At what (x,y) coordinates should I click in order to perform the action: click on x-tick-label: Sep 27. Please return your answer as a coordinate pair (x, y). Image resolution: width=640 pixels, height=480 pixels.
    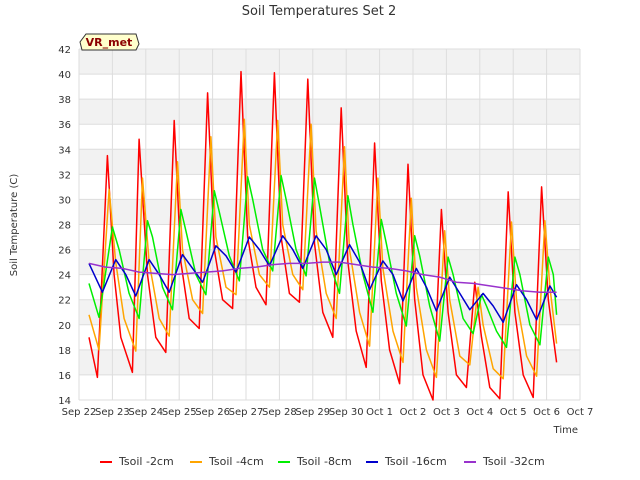
    Looking at the image, I should click on (246, 412).